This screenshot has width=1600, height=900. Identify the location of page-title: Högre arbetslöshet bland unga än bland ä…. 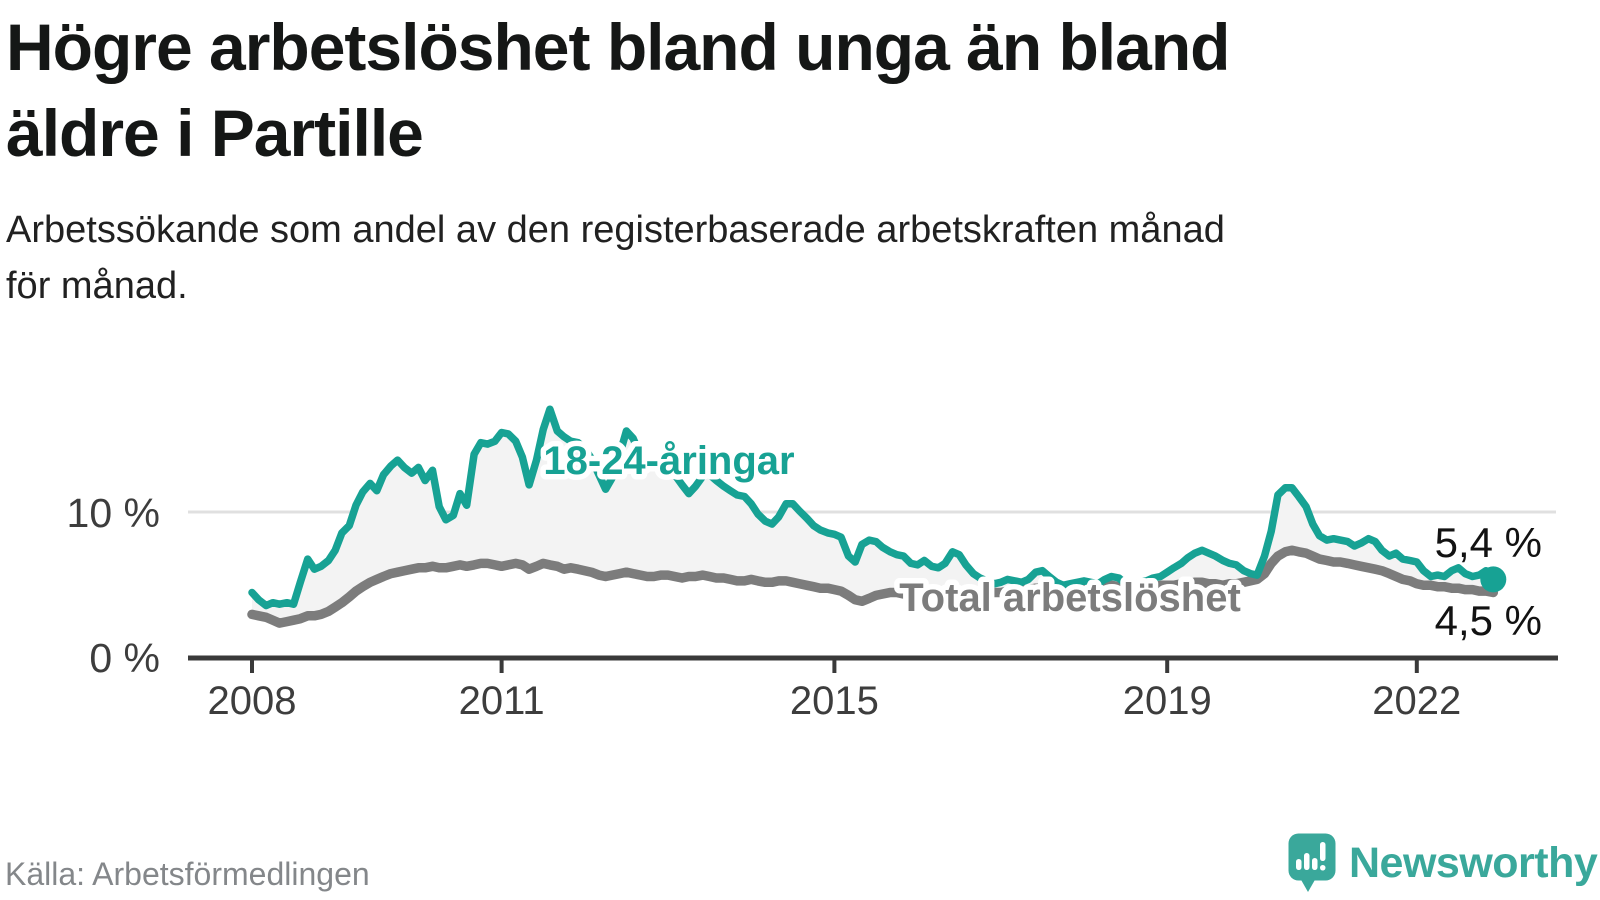
(618, 90).